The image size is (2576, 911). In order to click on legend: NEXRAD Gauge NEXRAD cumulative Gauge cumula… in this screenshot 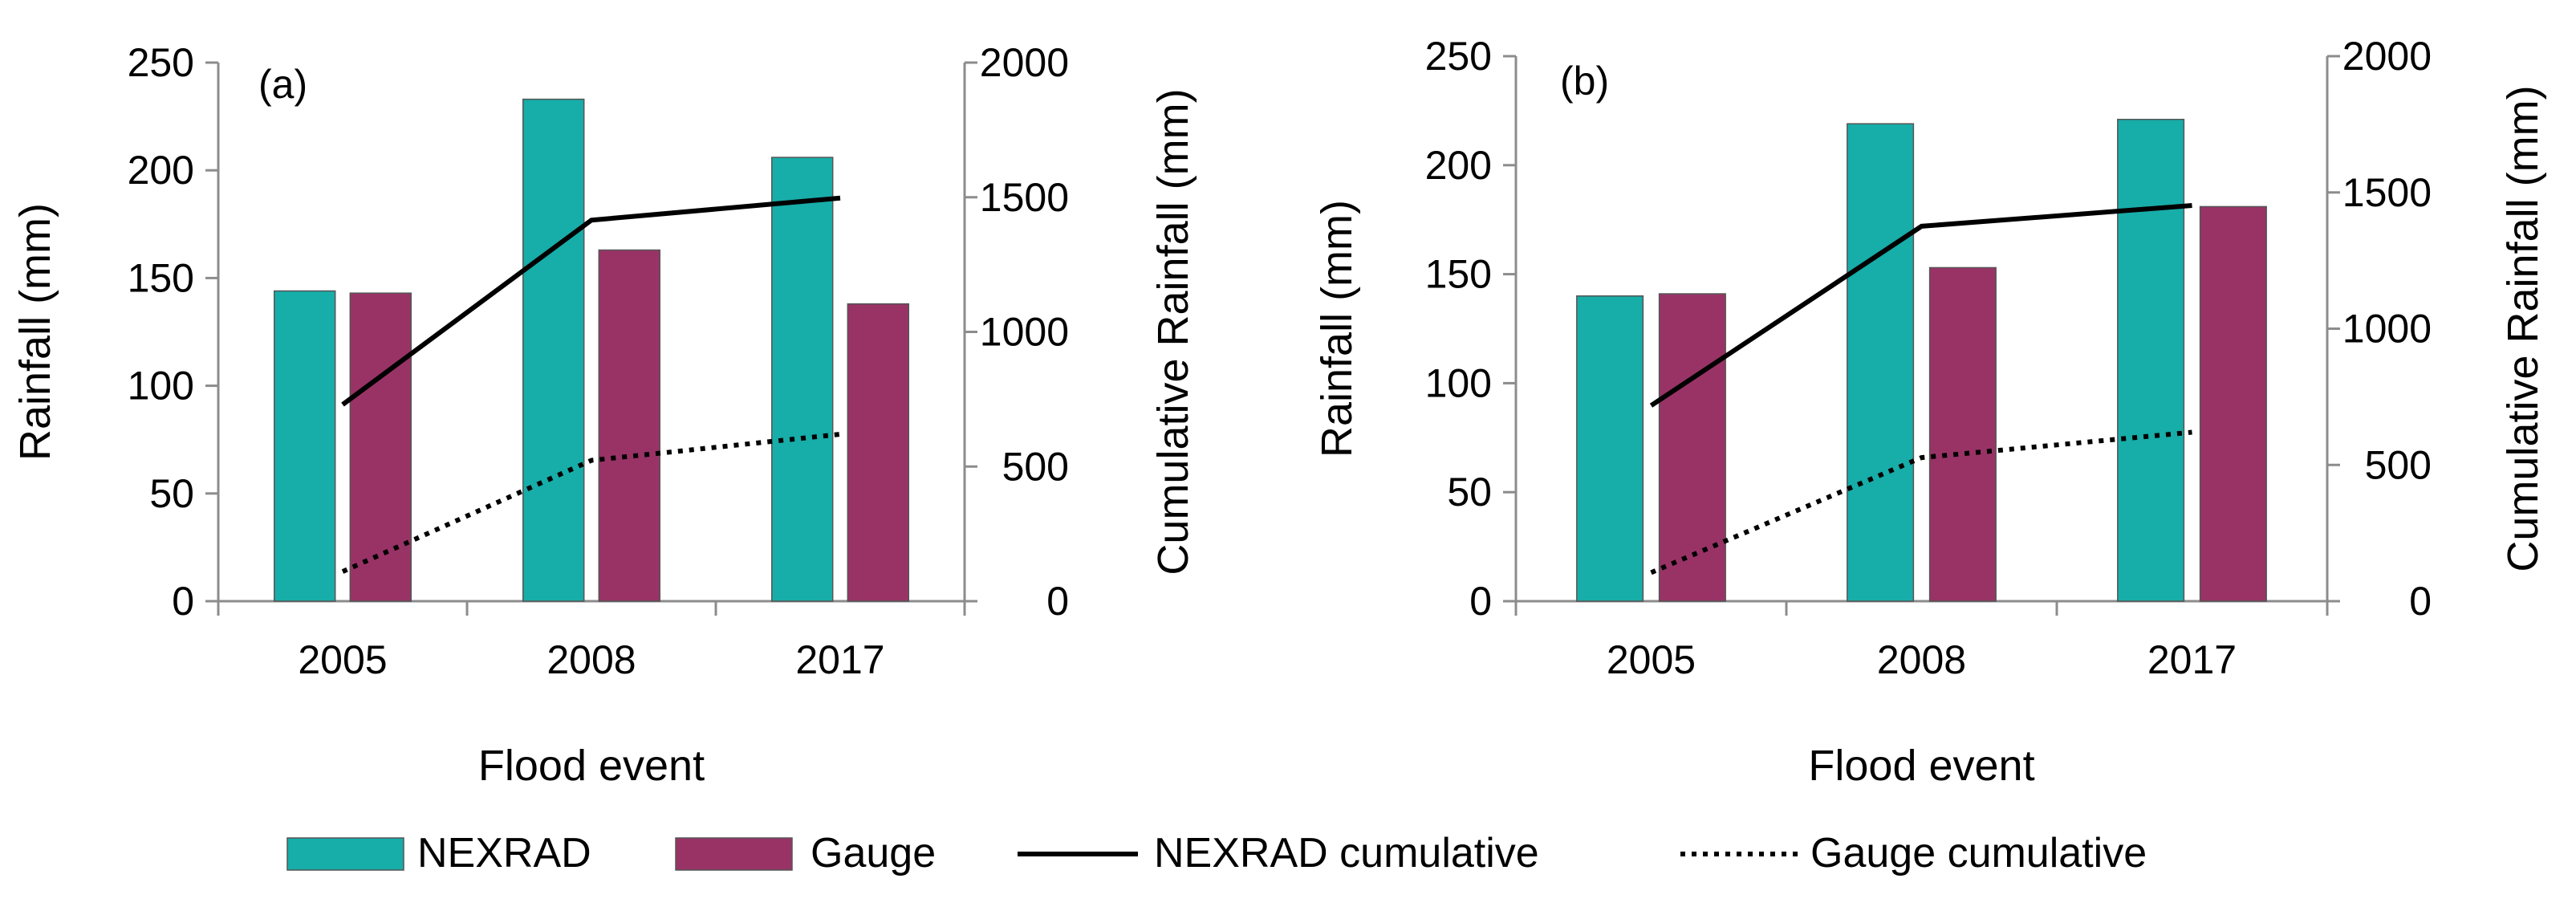, I will do `click(1216, 853)`.